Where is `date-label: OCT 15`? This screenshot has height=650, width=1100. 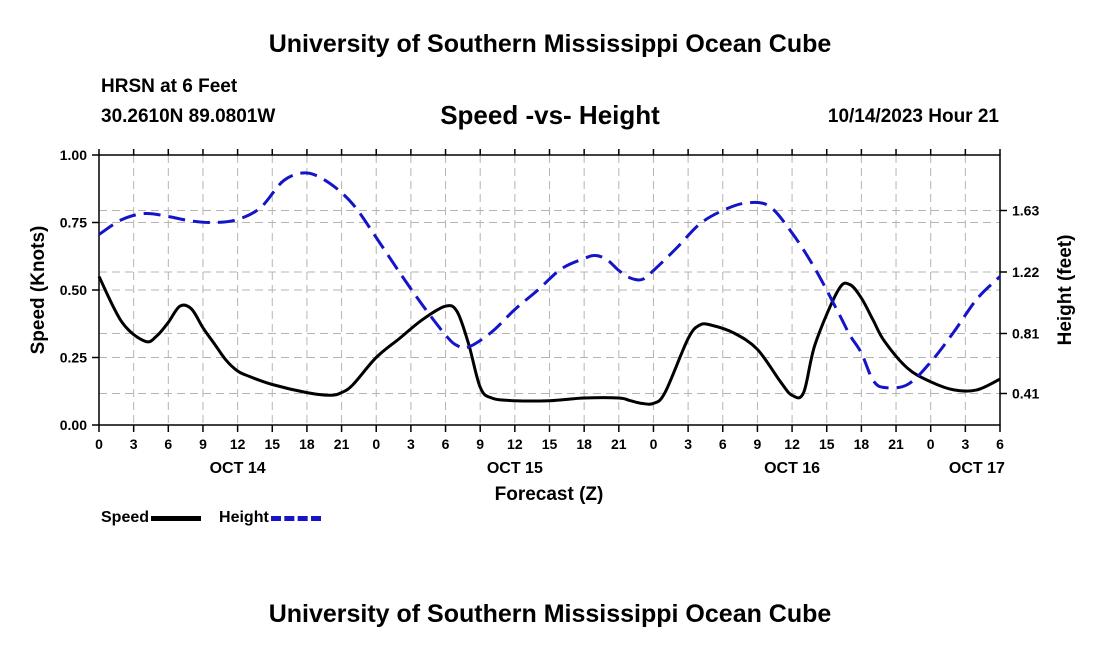
date-label: OCT 15 is located at coordinates (515, 468).